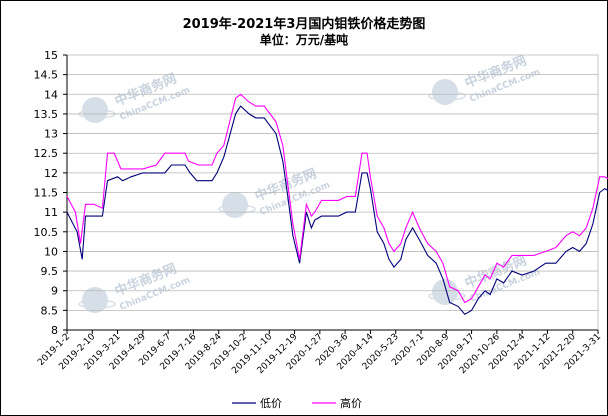 This screenshot has width=608, height=416. Describe the element at coordinates (46, 193) in the screenshot. I see `y-tick-label: 11.5` at that location.